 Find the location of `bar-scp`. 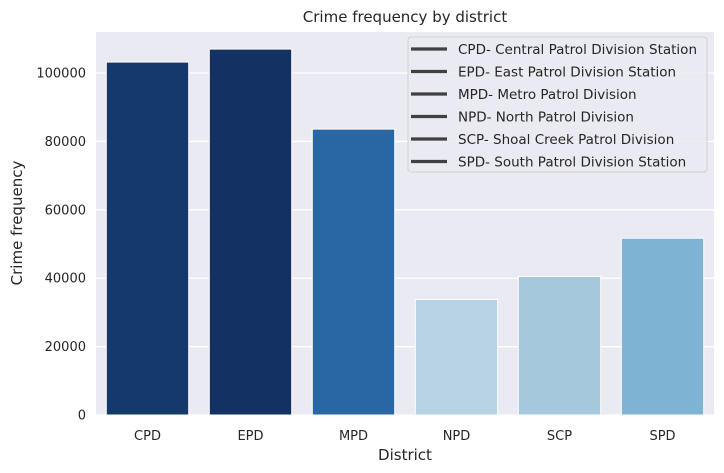

bar-scp is located at coordinates (559, 346).